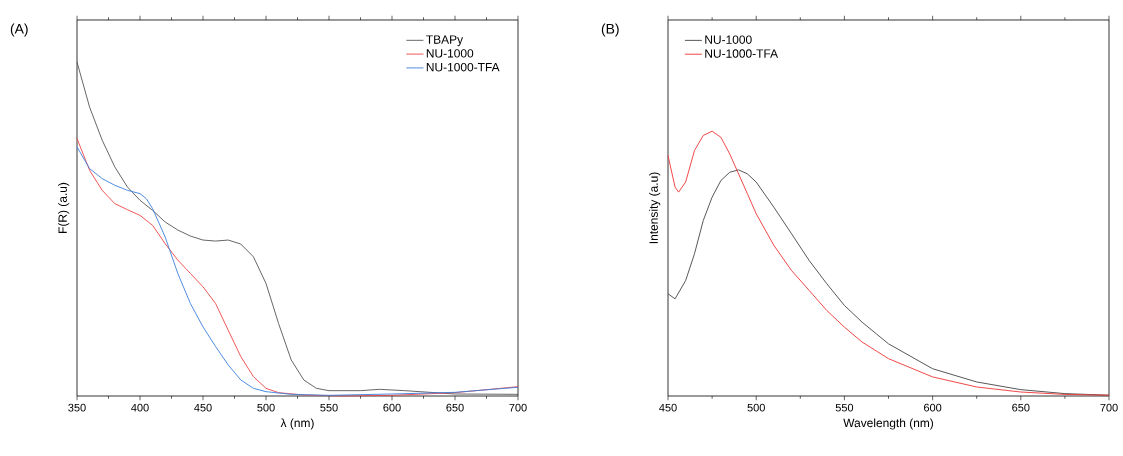 The image size is (1123, 456). What do you see at coordinates (77, 407) in the screenshot?
I see `x-tick-label: 350` at bounding box center [77, 407].